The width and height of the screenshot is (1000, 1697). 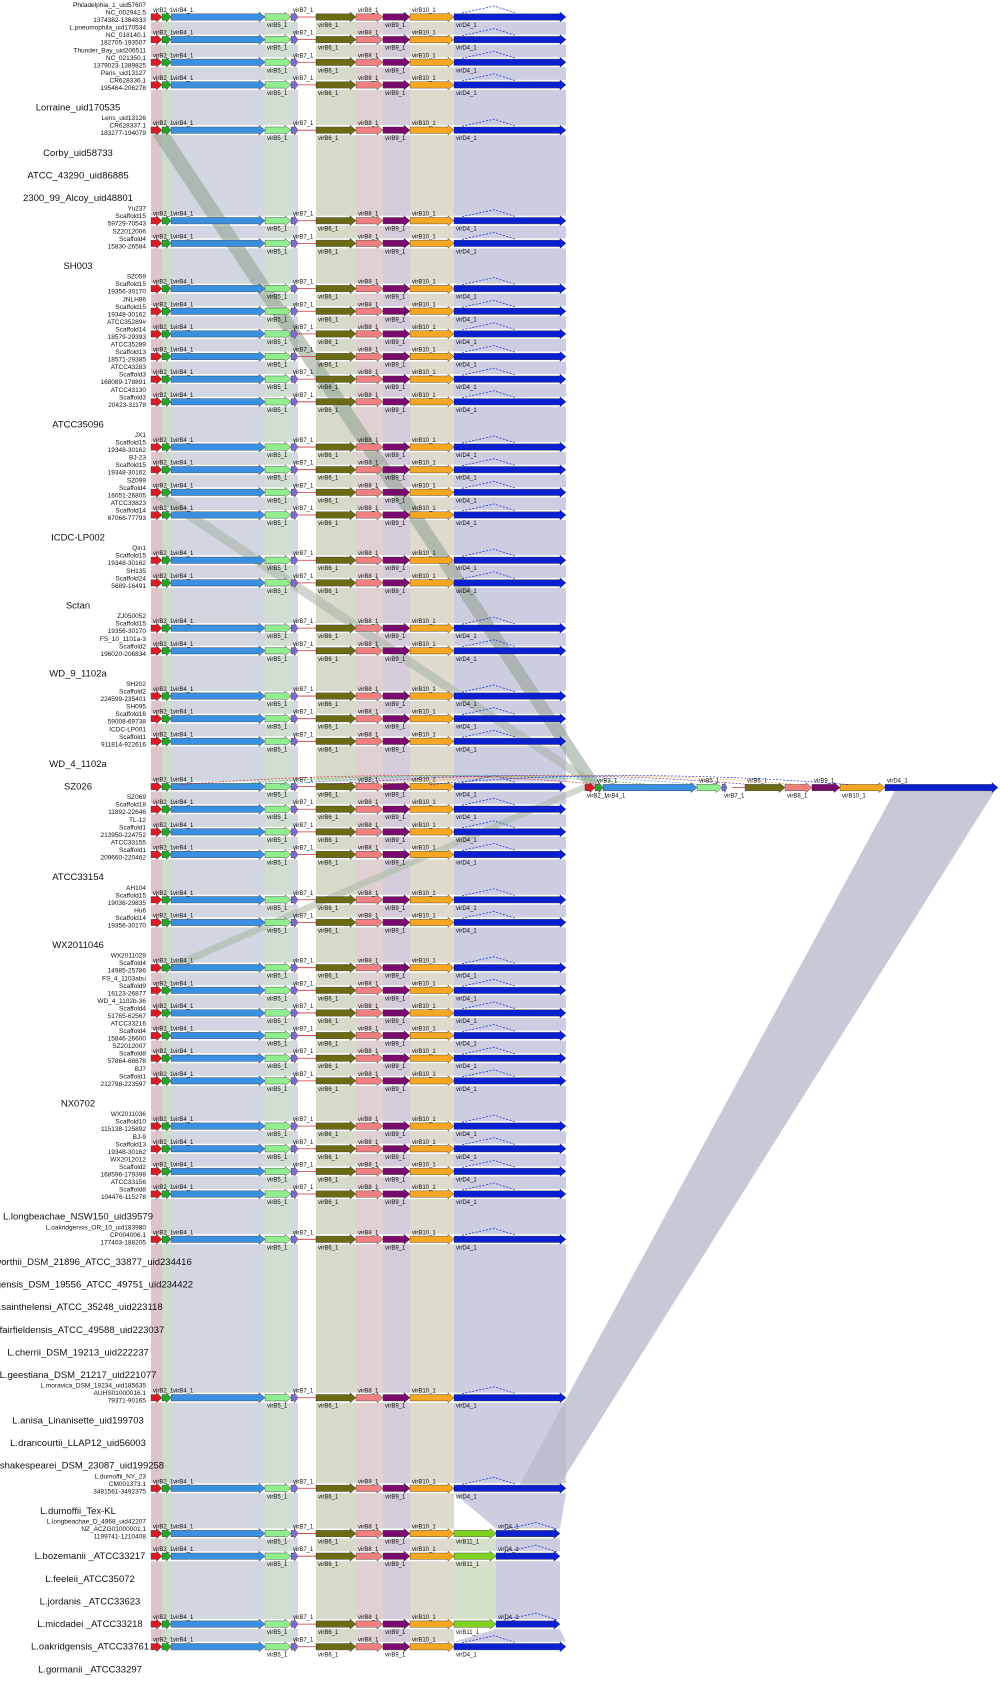 I want to click on track-label-line: 79371-90165, so click(x=127, y=1401).